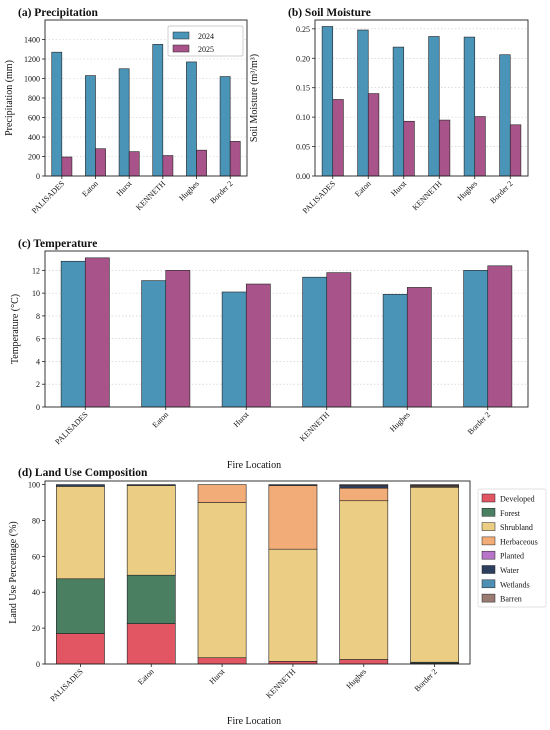  What do you see at coordinates (303, 117) in the screenshot?
I see `y-tick-label: 0.10` at bounding box center [303, 117].